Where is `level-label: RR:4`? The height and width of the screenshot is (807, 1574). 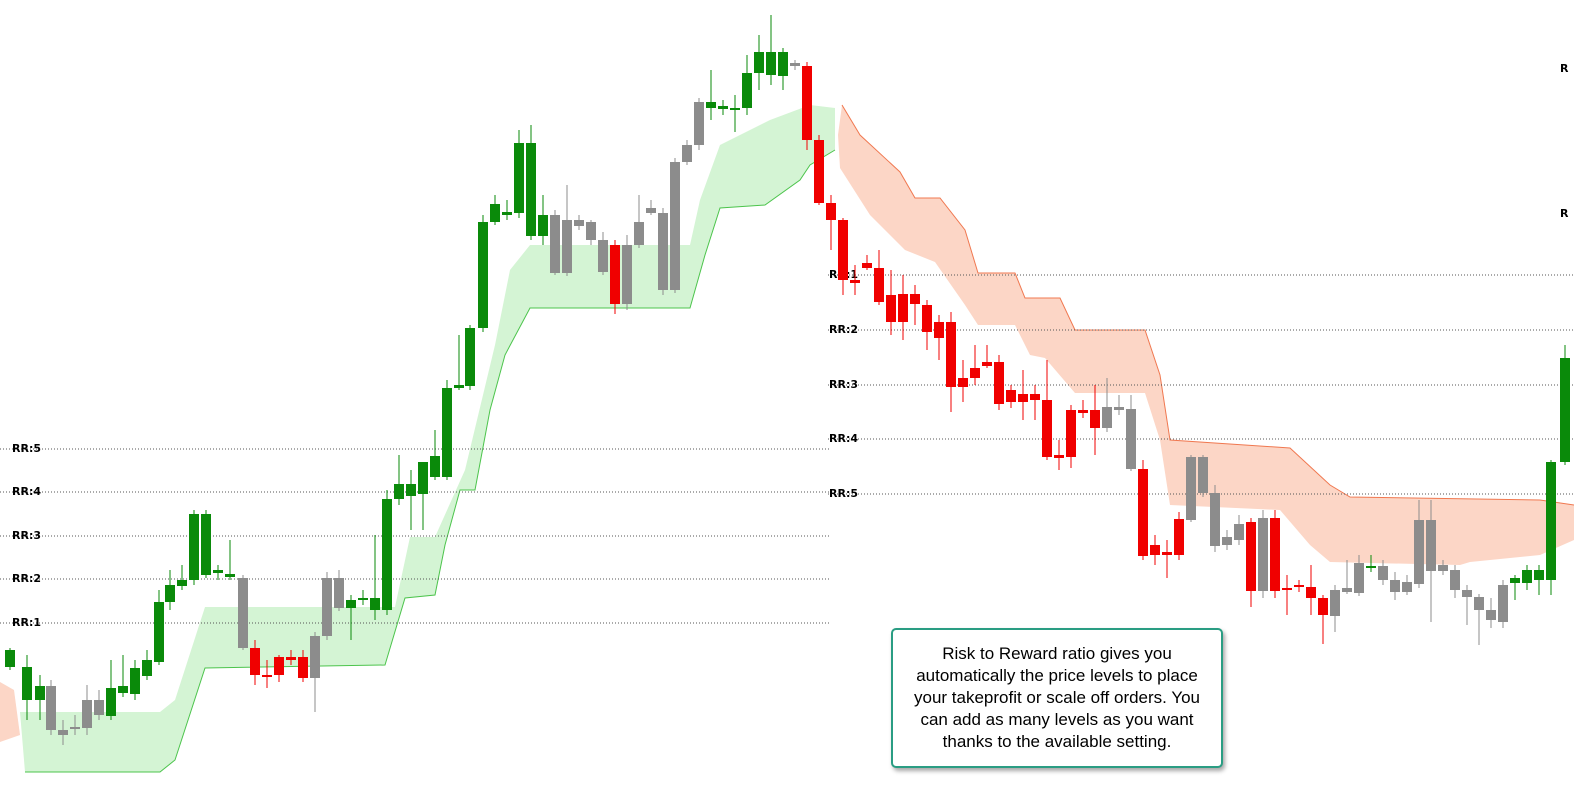 level-label: RR:4 is located at coordinates (843, 438).